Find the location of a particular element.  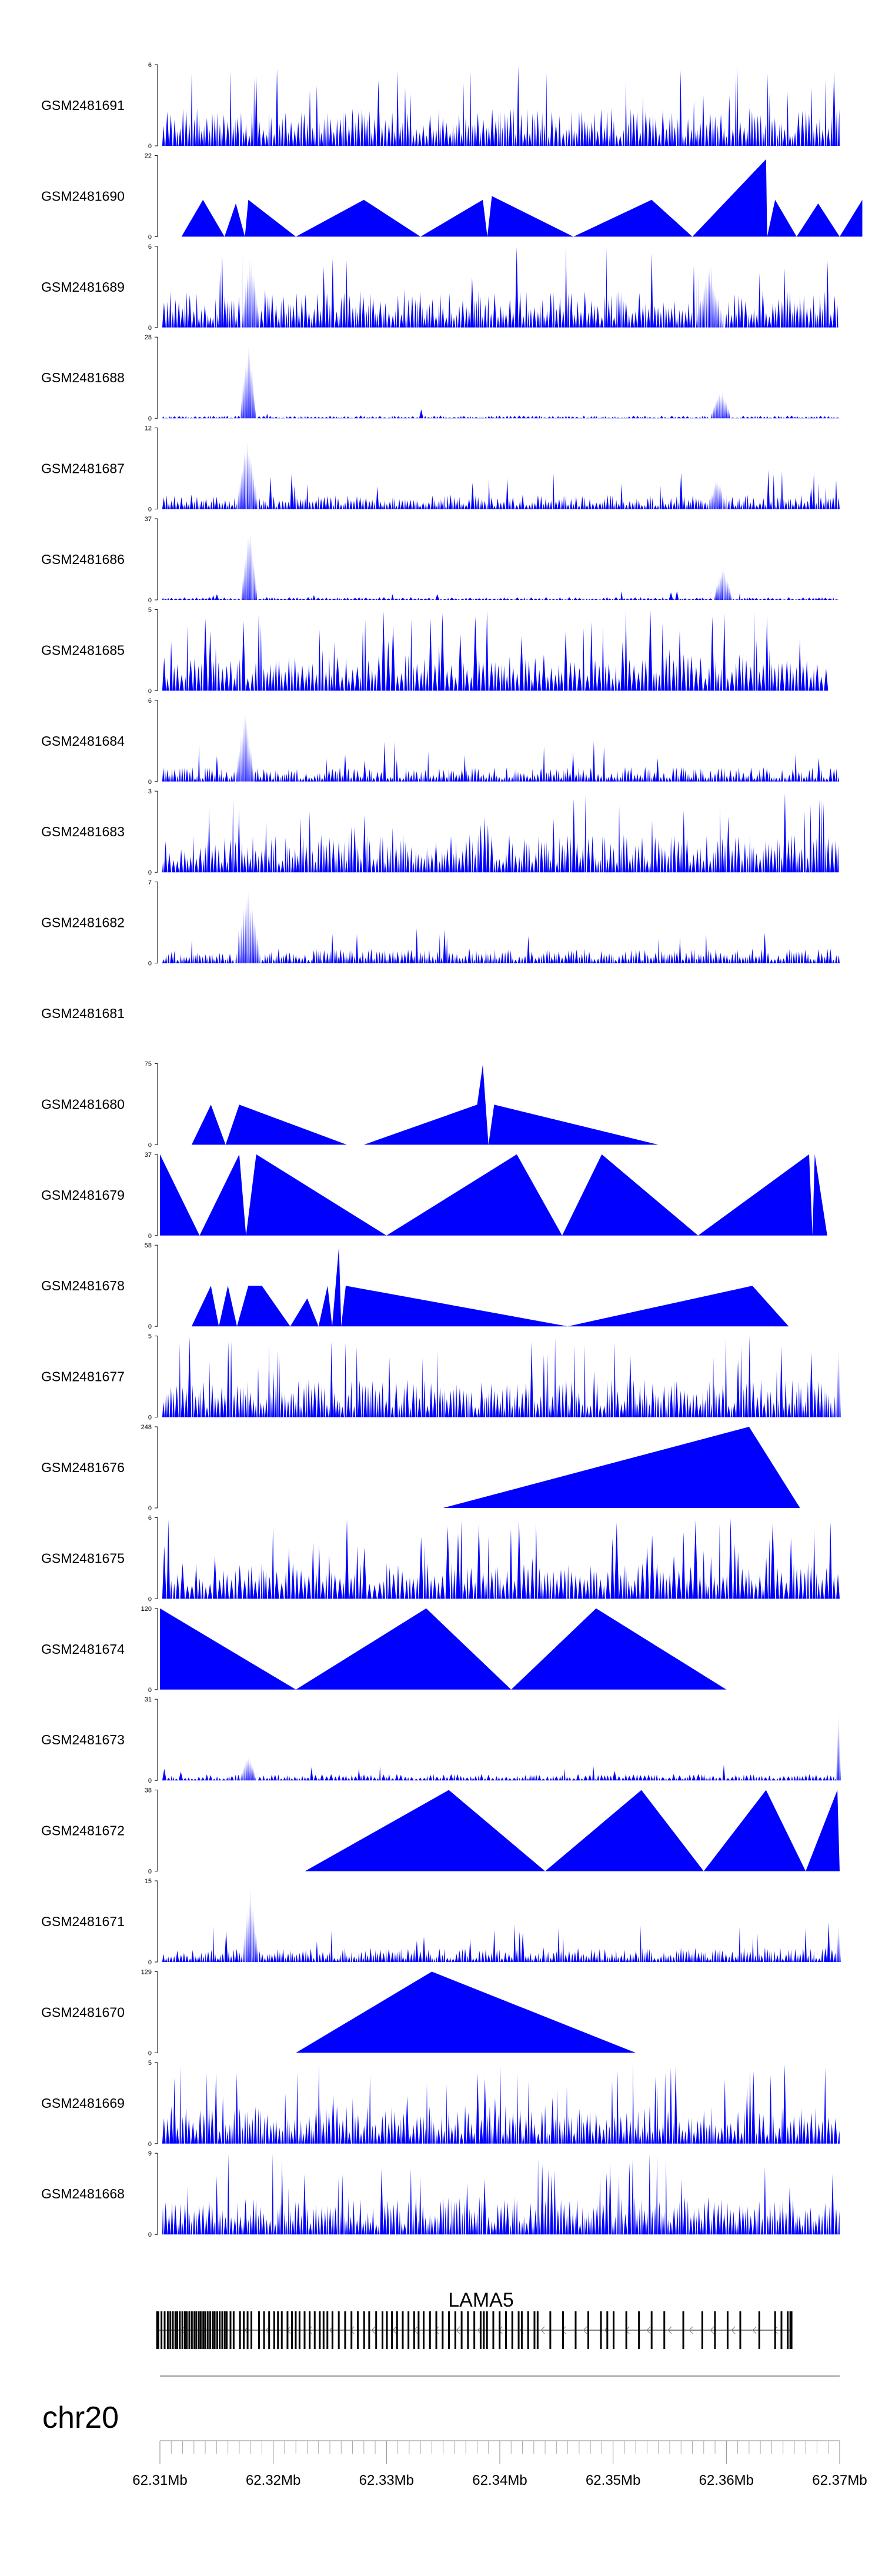

y-max-label: 75 is located at coordinates (148, 1063).